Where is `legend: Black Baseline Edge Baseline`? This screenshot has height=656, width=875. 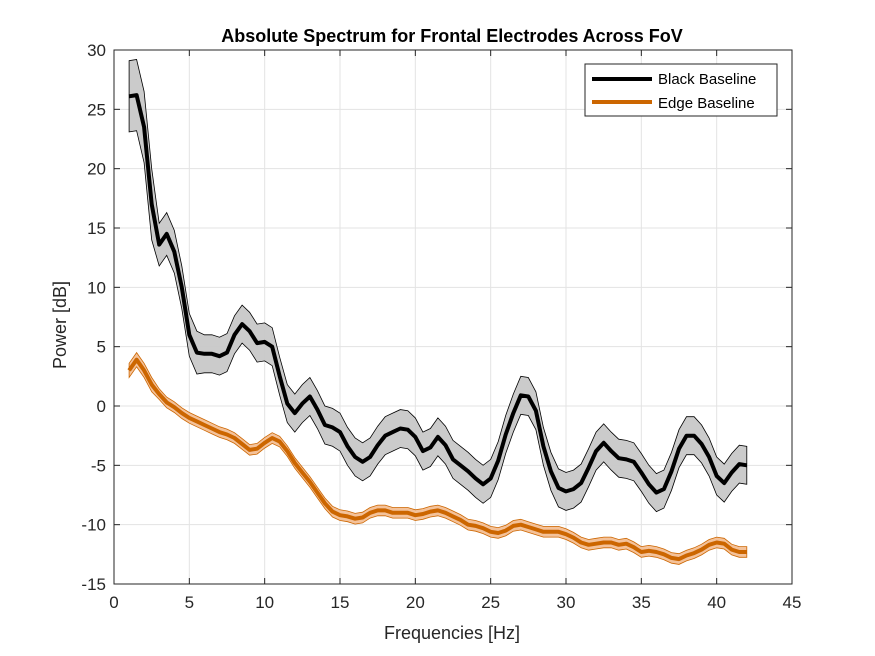 legend: Black Baseline Edge Baseline is located at coordinates (681, 90).